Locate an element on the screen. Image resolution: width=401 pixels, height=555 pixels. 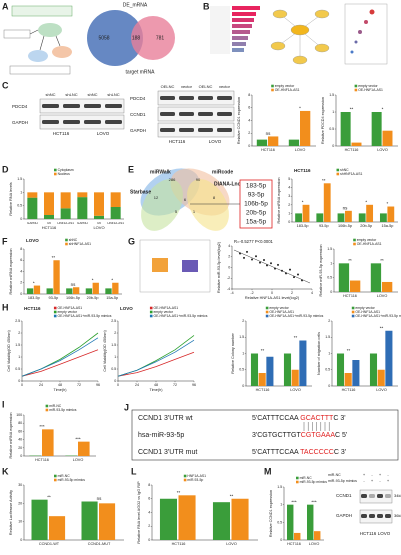
label: OELNC is located at coordinates (206, 86).